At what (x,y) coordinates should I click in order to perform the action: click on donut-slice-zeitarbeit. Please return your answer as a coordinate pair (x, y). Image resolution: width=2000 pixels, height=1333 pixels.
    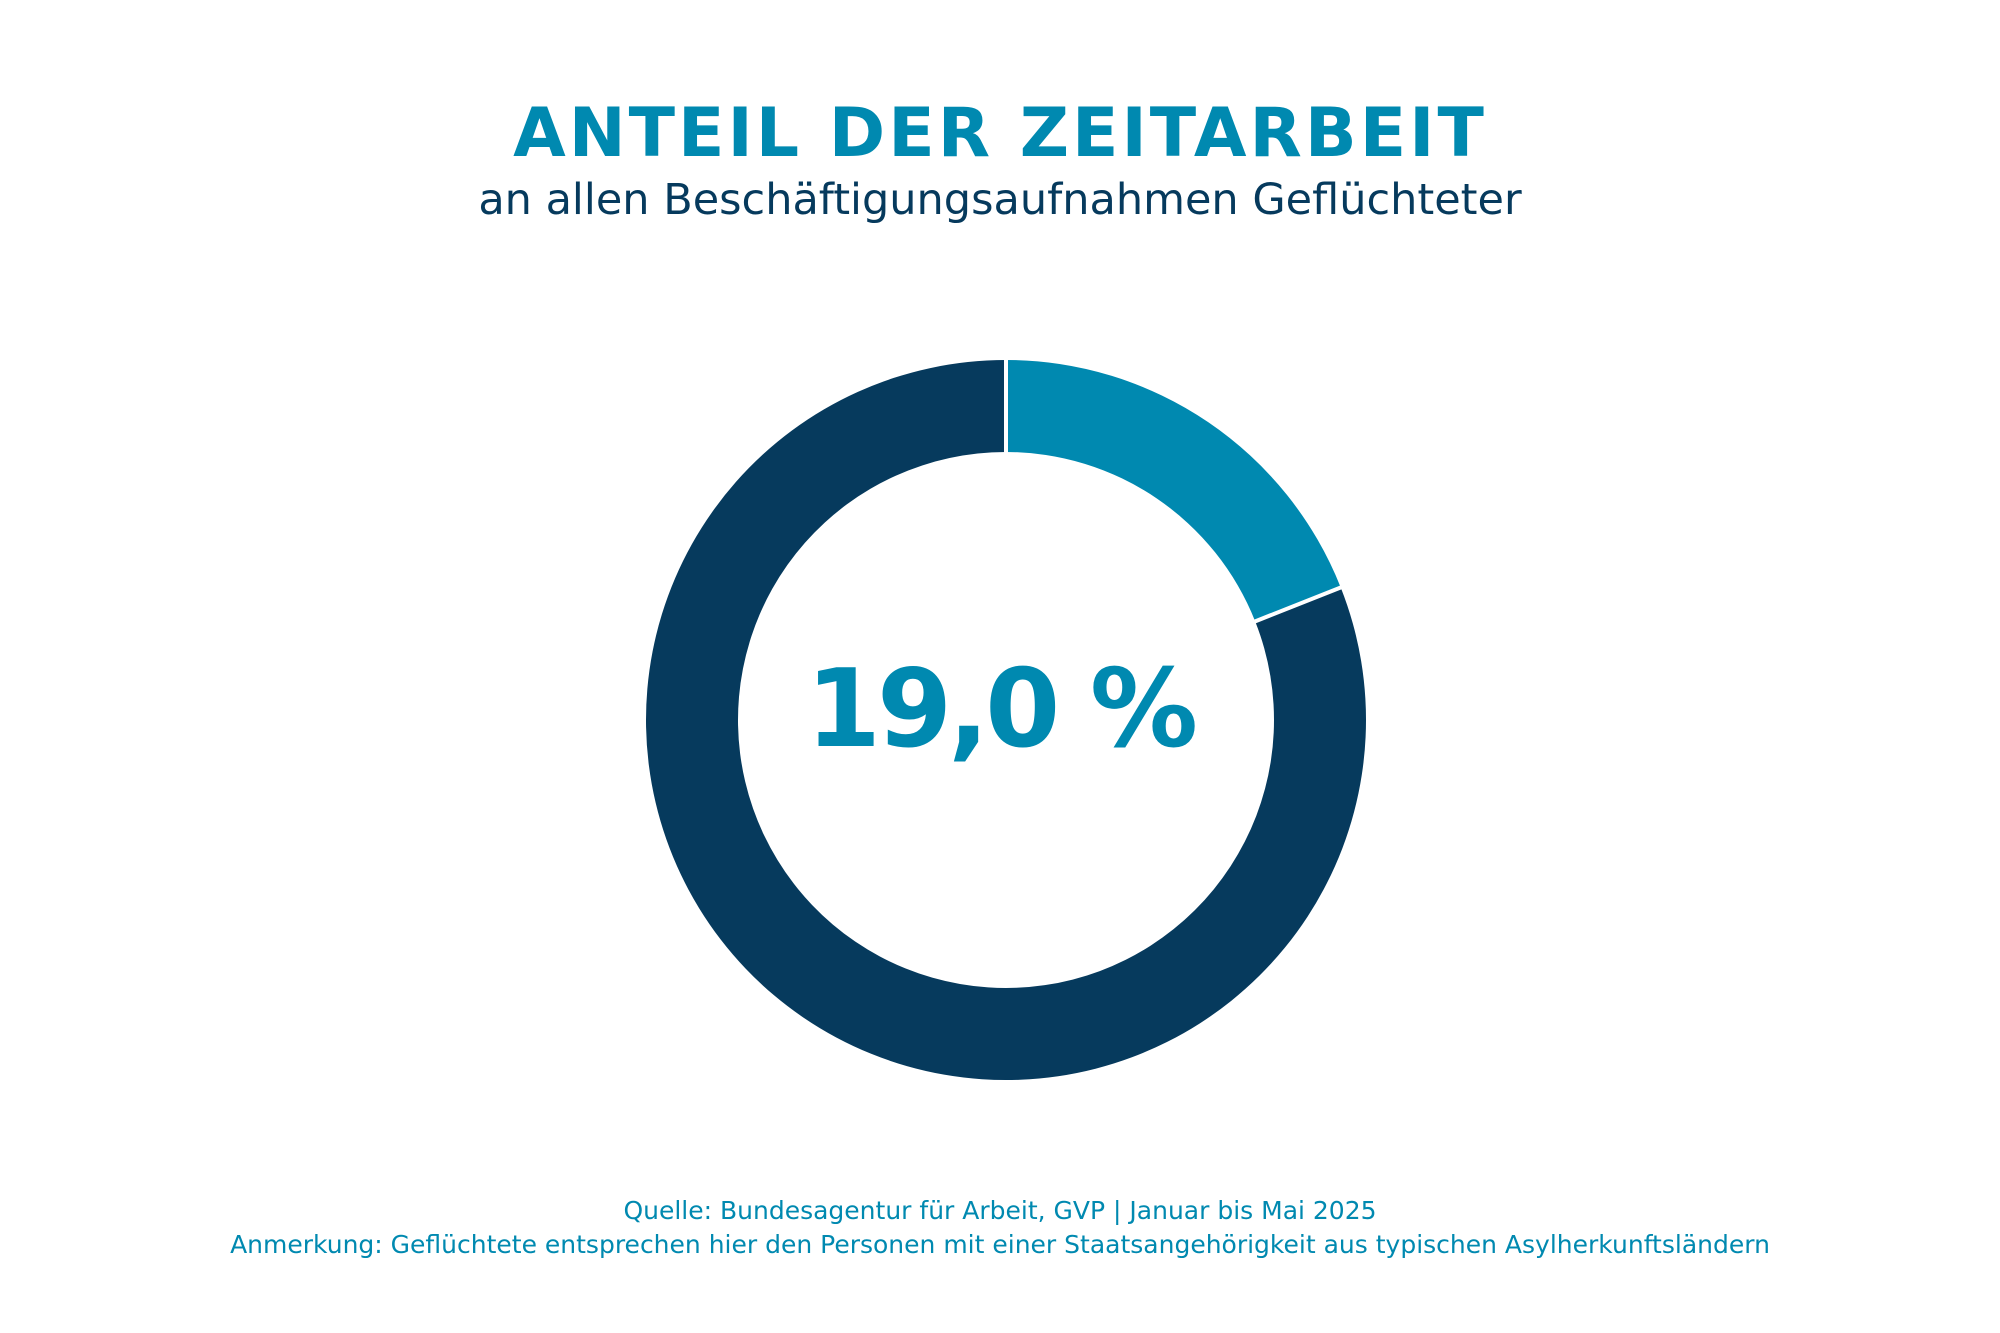
    Looking at the image, I should click on (1173, 491).